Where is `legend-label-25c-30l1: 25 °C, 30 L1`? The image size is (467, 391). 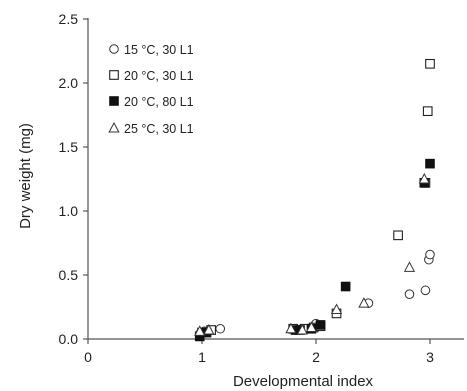
legend-label-25c-30l1: 25 °C, 30 L1 is located at coordinates (159, 129).